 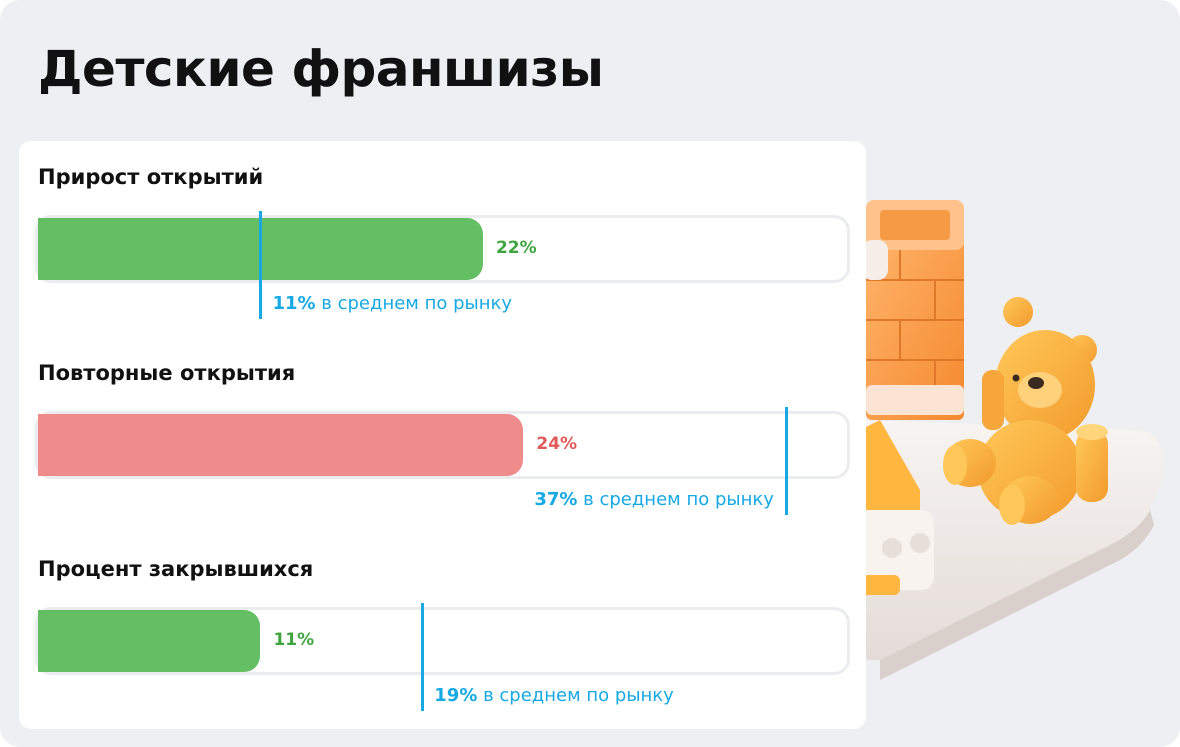 What do you see at coordinates (151, 177) in the screenshot?
I see `metric-title: Прирост открытий` at bounding box center [151, 177].